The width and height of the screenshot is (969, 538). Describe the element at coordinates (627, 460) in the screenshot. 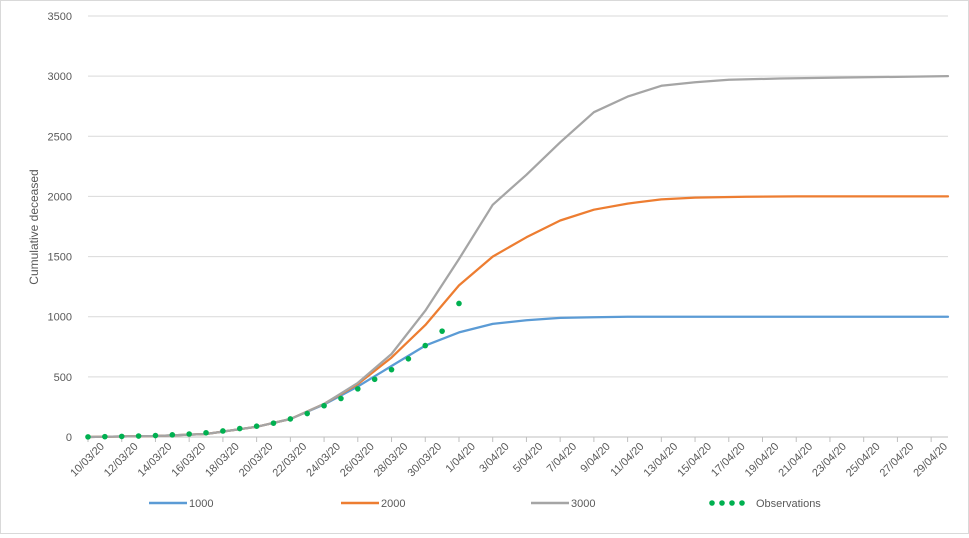

I see `x-tick-label: 11/04/20` at that location.